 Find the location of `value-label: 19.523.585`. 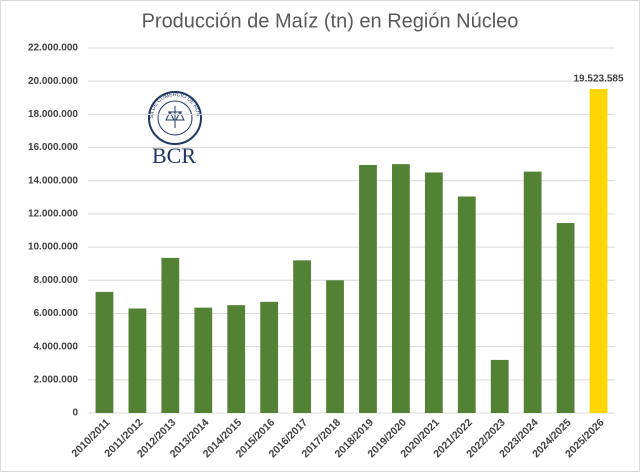

value-label: 19.523.585 is located at coordinates (599, 79).